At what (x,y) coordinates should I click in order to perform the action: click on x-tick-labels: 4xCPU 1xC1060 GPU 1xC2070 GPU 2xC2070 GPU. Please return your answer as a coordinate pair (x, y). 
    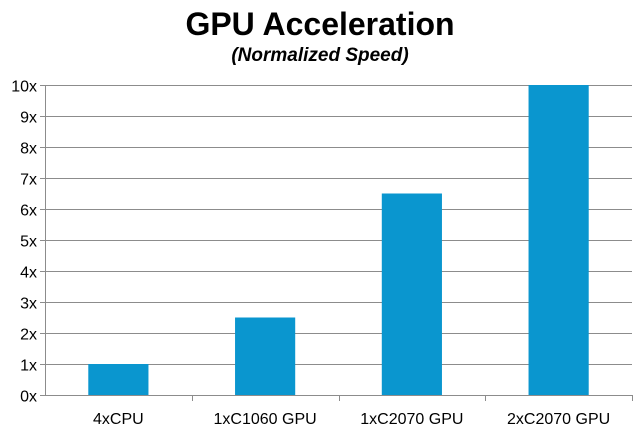
    Looking at the image, I should click on (351, 419).